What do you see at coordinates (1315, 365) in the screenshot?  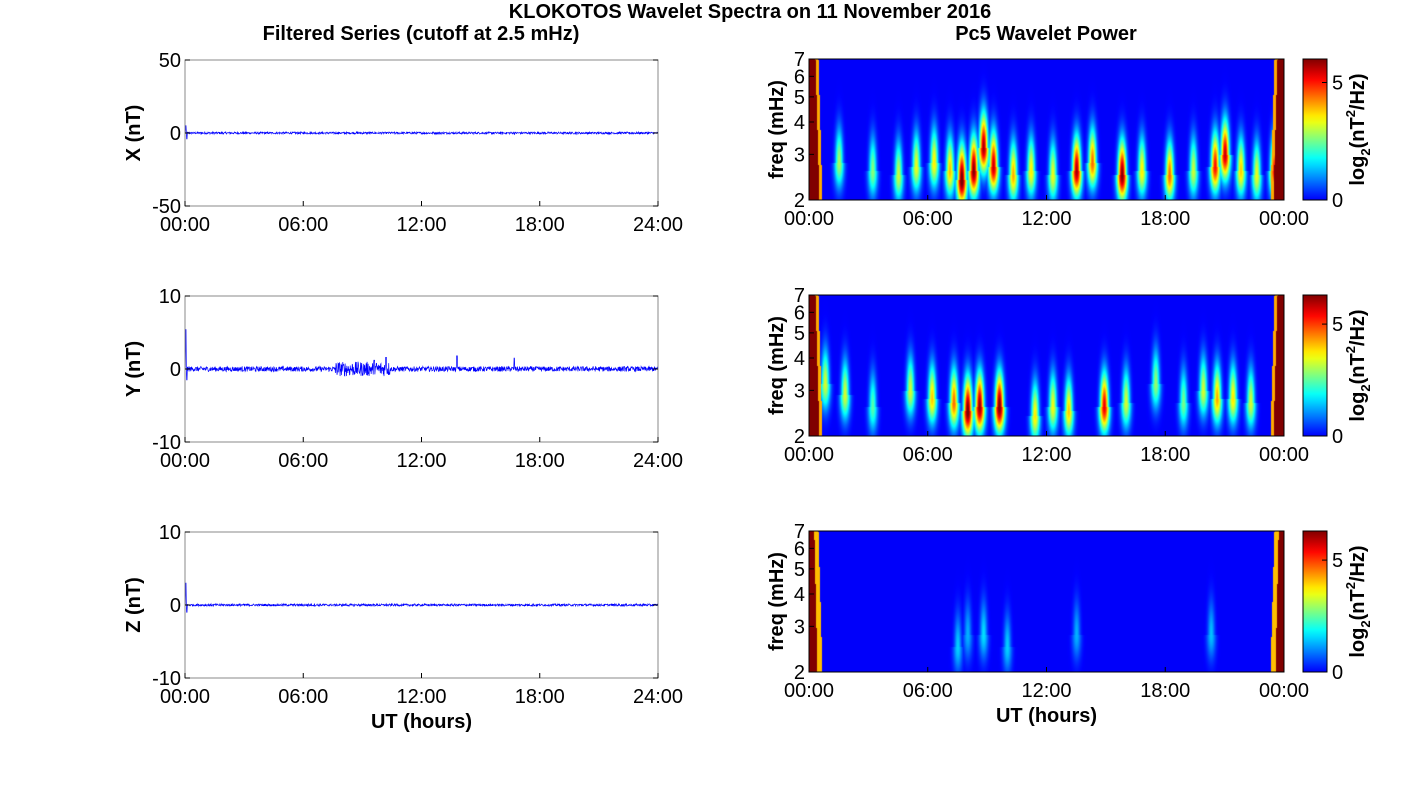 I see `y-power-colorbar` at bounding box center [1315, 365].